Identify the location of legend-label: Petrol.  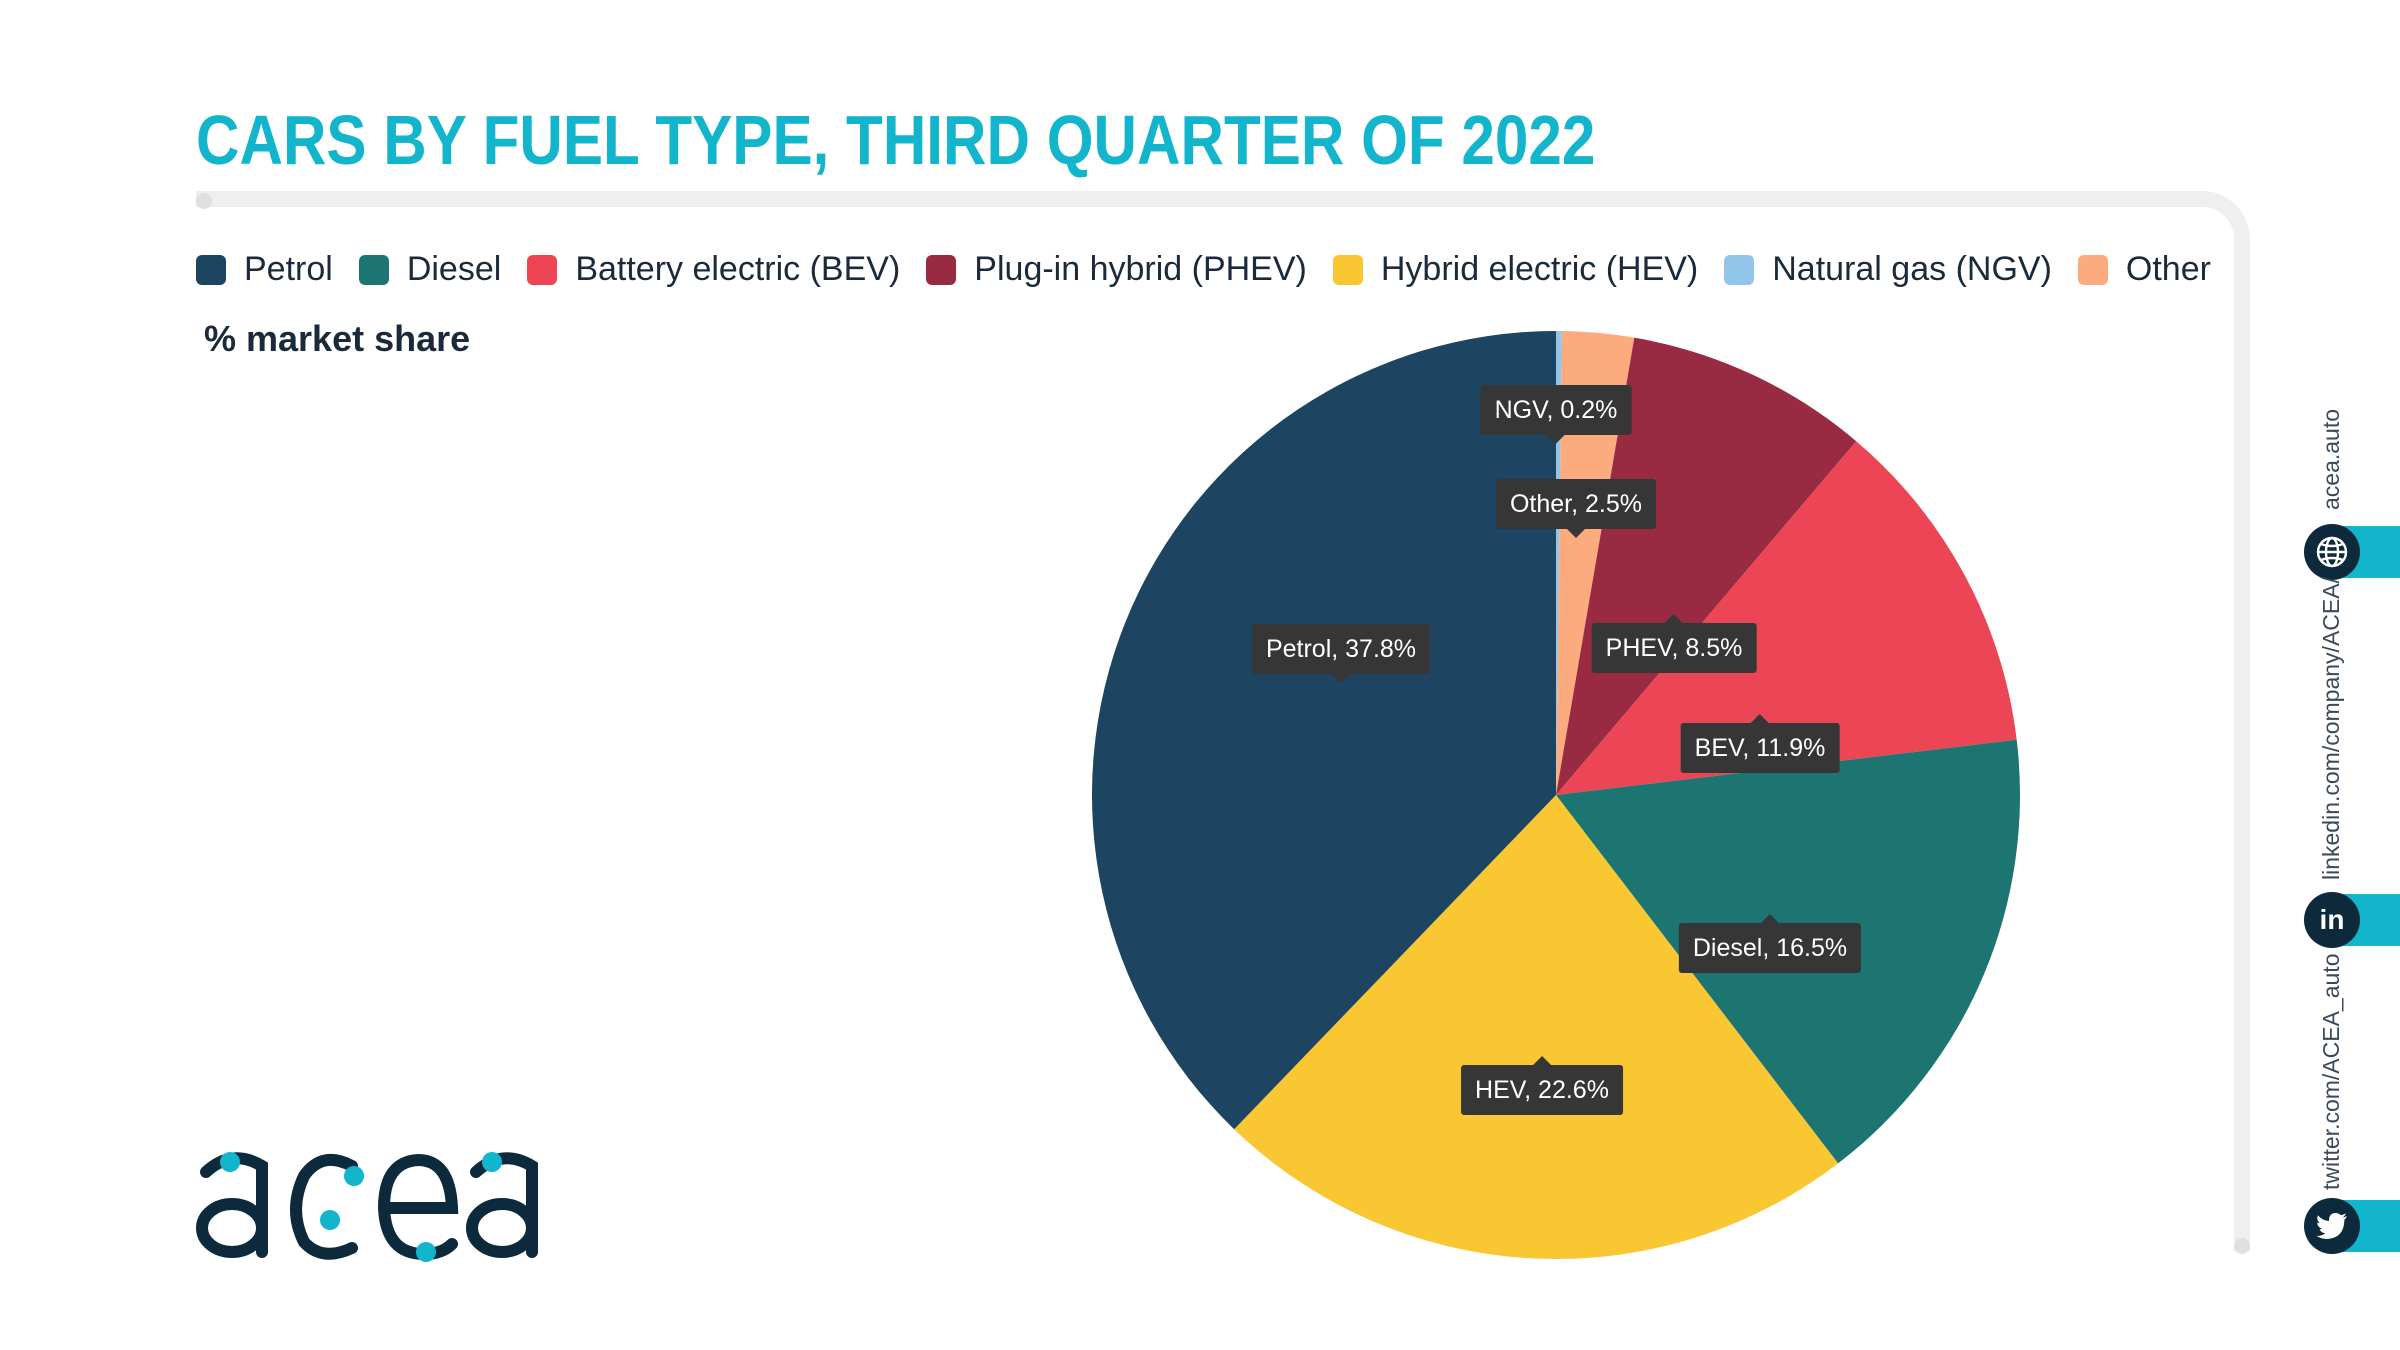
(288, 269).